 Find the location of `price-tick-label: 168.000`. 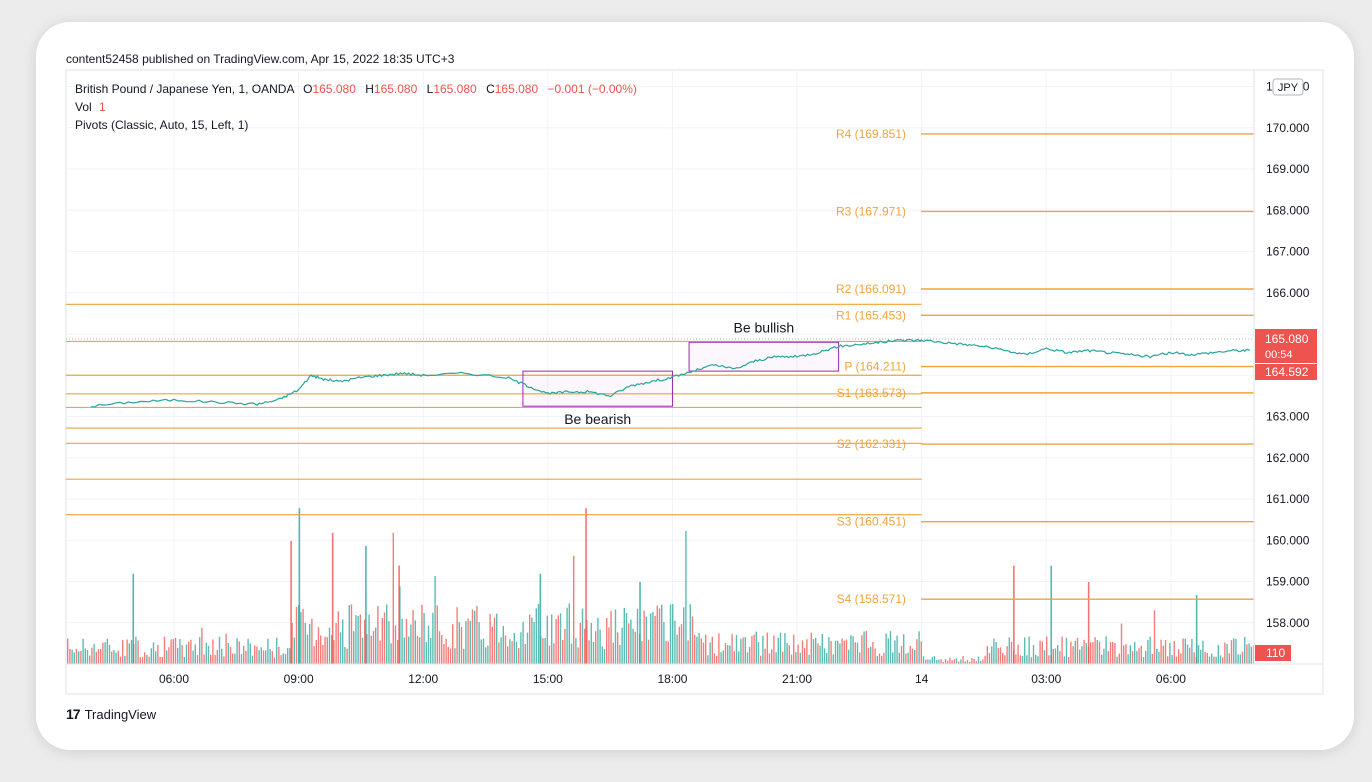

price-tick-label: 168.000 is located at coordinates (1288, 210).